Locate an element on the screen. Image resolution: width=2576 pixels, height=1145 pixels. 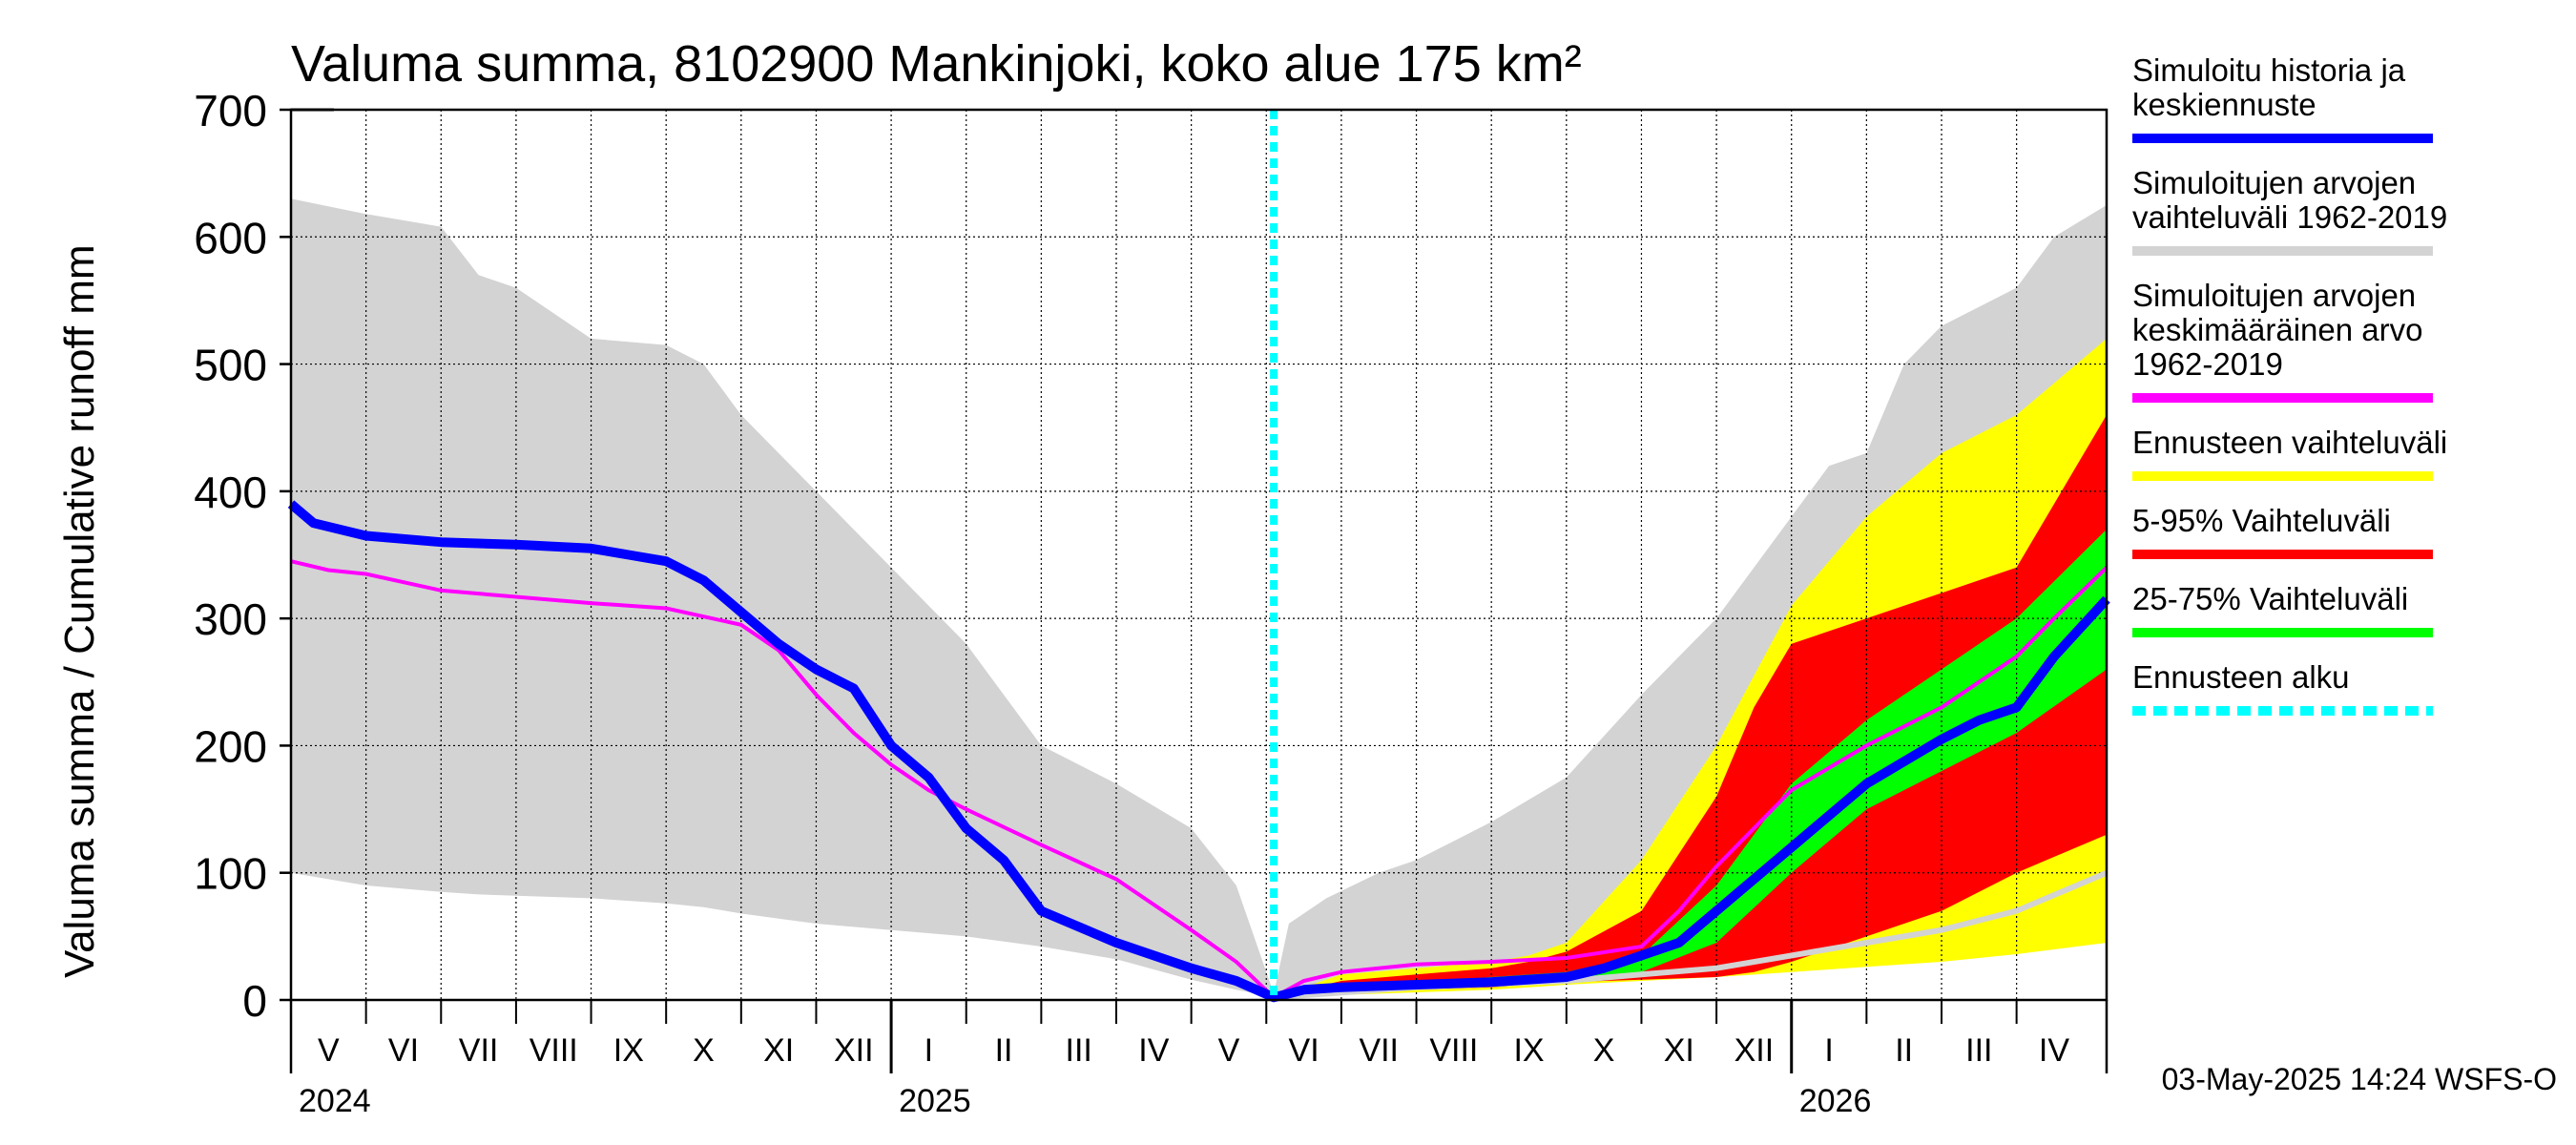
y-tick-label: 300 is located at coordinates (230, 619).